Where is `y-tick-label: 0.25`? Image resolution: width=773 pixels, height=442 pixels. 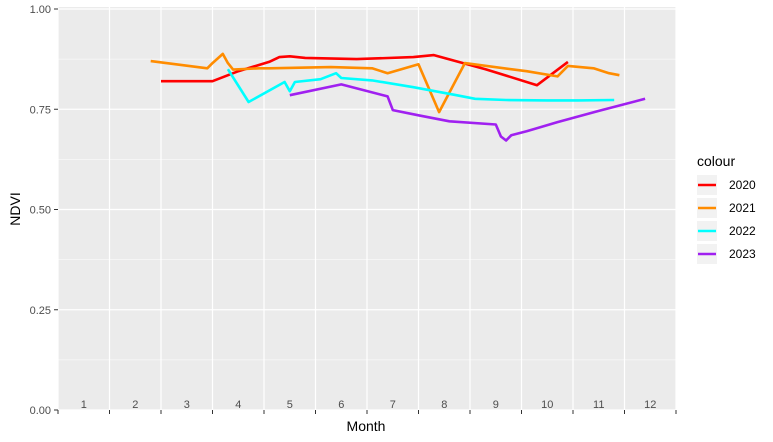 y-tick-label: 0.25 is located at coordinates (40, 311).